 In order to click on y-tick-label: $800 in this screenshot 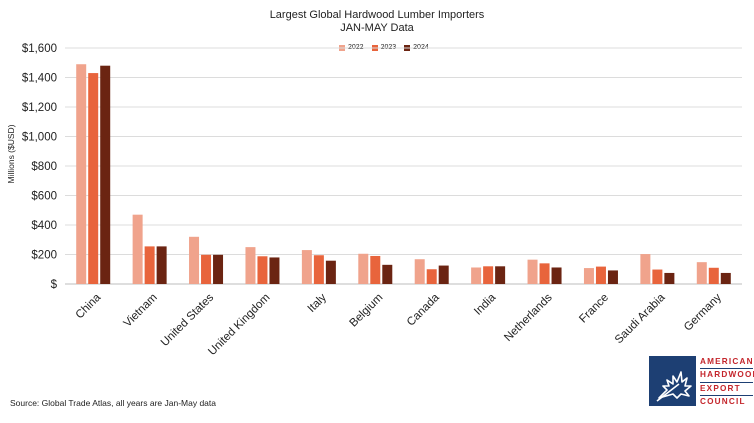, I will do `click(44, 167)`.